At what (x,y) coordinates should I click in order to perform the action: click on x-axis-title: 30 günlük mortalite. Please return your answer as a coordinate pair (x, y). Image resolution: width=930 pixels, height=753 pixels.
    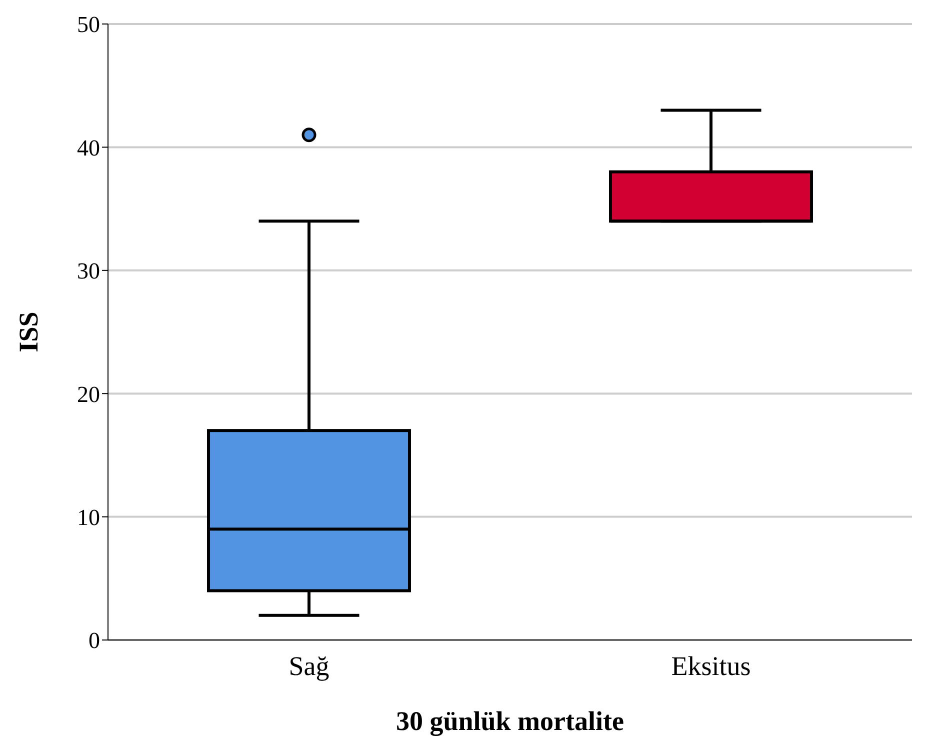
    Looking at the image, I should click on (510, 721).